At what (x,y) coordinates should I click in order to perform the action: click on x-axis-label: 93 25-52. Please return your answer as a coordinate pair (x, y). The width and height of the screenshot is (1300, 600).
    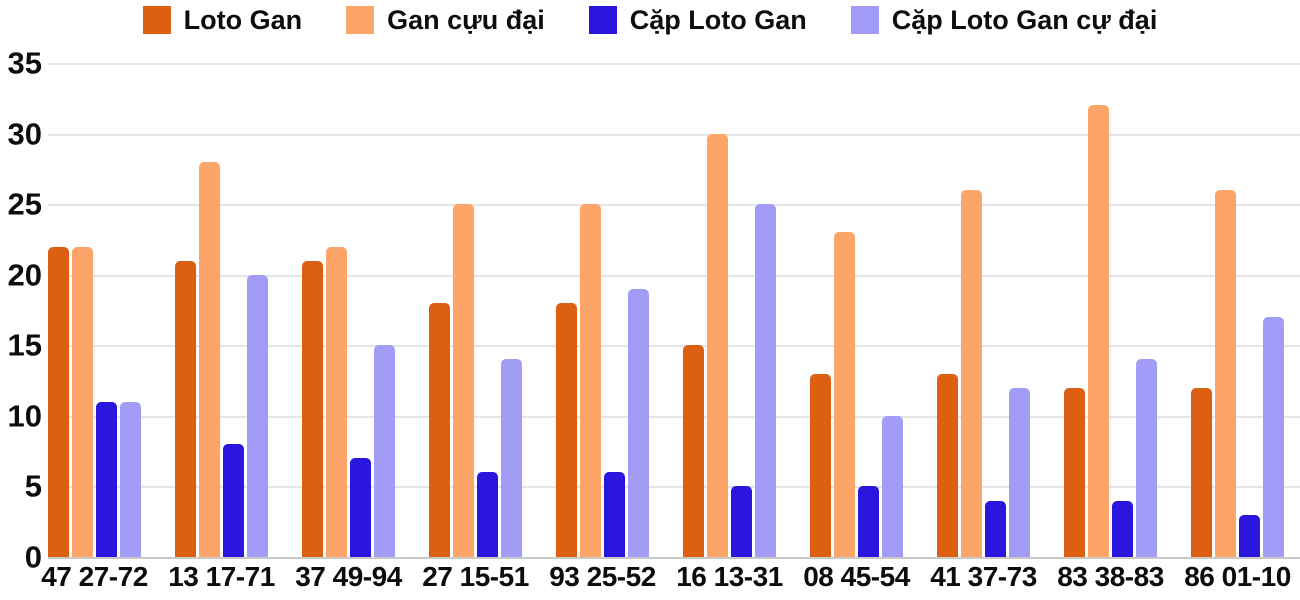
    Looking at the image, I should click on (602, 576).